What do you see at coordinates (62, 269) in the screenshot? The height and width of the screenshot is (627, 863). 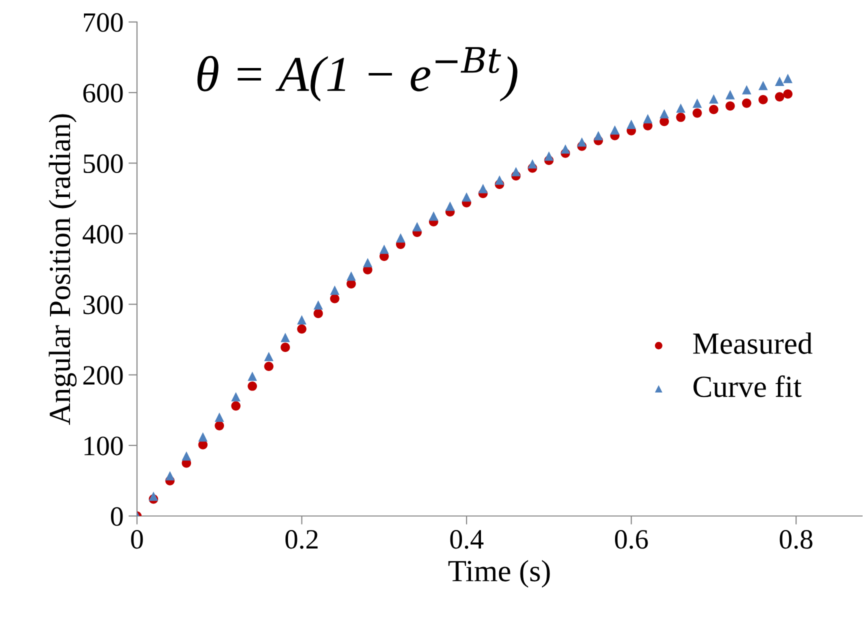 I see `y-axis-title: Angular Position (radian)` at bounding box center [62, 269].